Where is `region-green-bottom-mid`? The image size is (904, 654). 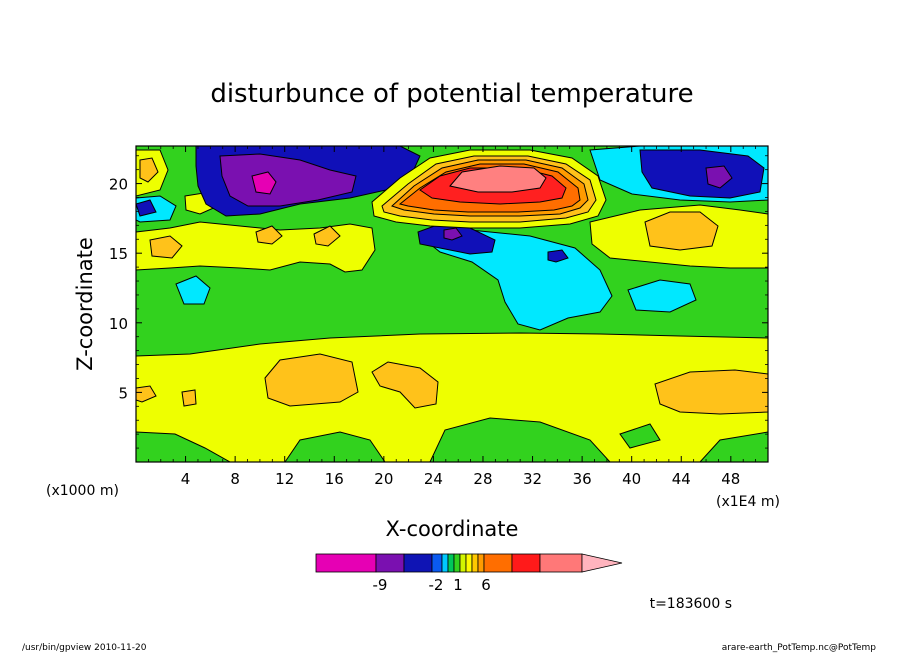 region-green-bottom-mid is located at coordinates (335, 446).